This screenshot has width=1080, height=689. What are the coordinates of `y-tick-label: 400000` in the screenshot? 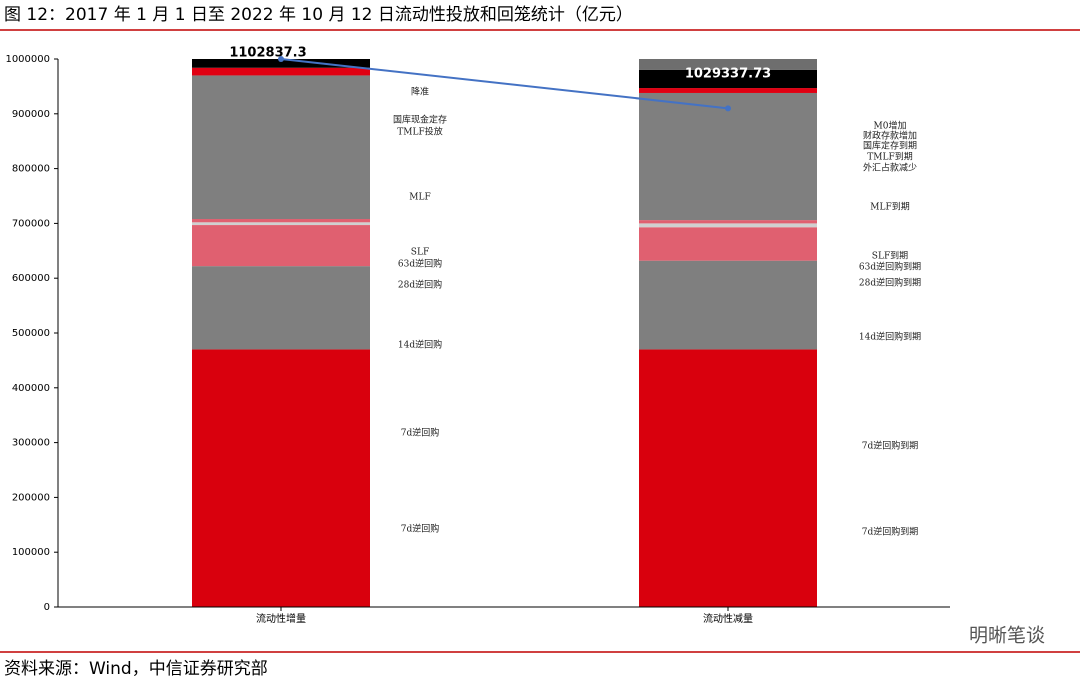 It's located at (31, 388).